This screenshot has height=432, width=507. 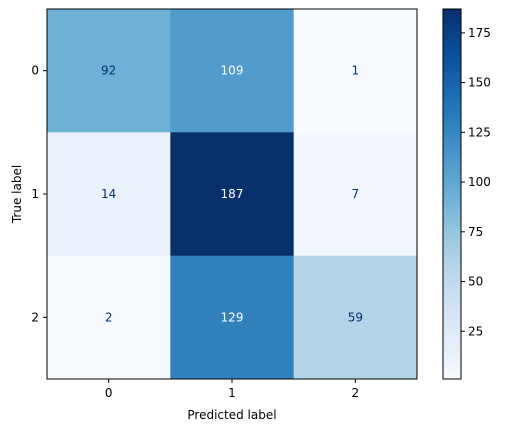 What do you see at coordinates (231, 415) in the screenshot?
I see `x-axis-label: Predicted label` at bounding box center [231, 415].